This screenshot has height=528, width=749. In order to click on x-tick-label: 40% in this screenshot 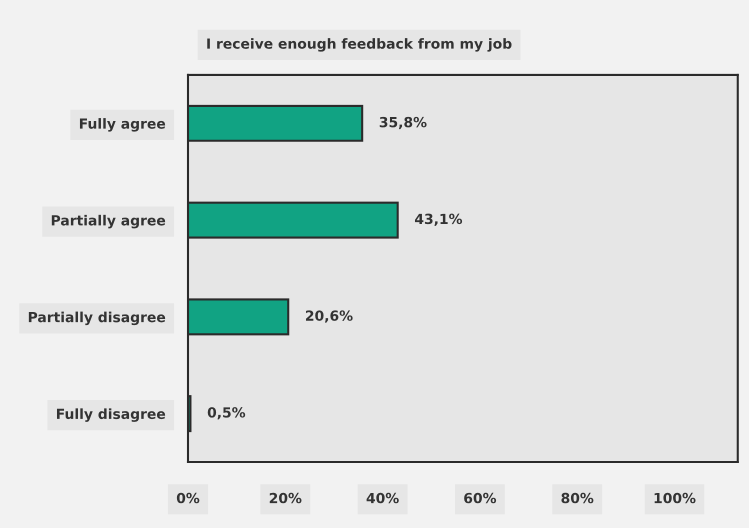, I will do `click(382, 498)`.